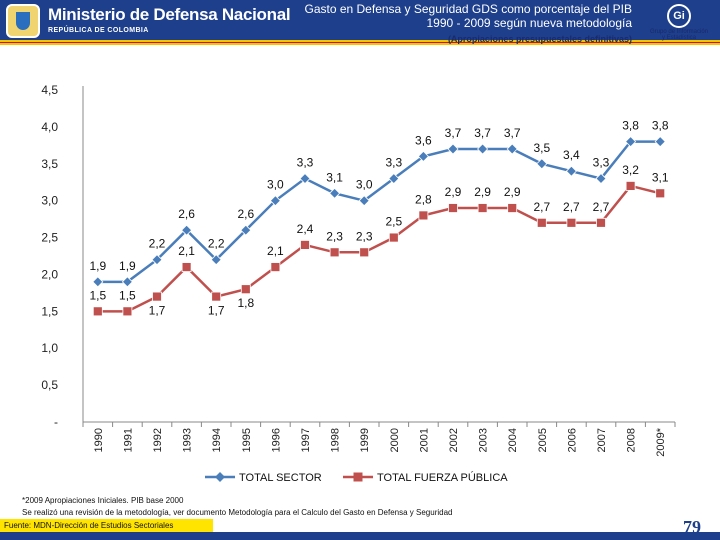 This screenshot has height=540, width=720. Describe the element at coordinates (245, 303) in the screenshot. I see `data-label: 1,8` at that location.